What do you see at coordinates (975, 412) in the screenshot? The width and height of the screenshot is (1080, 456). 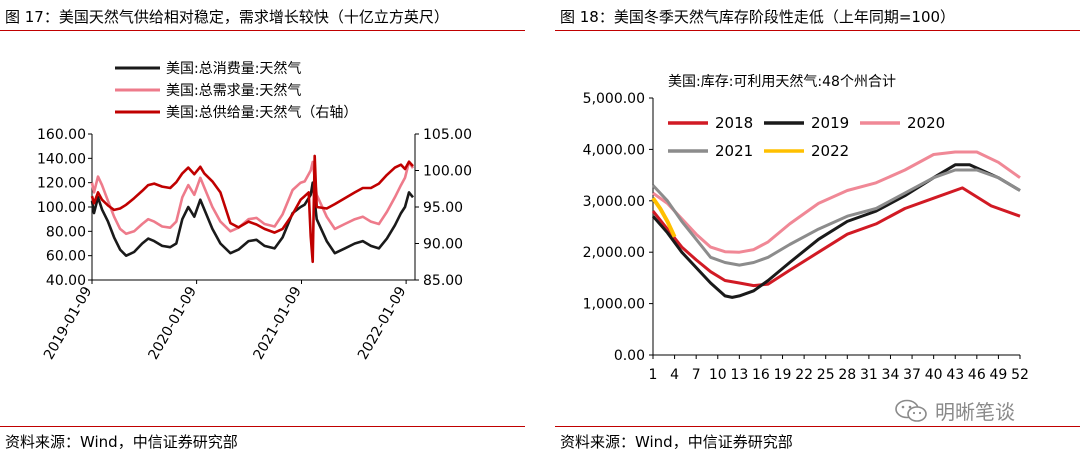 I see `watermark-text: 明晰笔谈` at bounding box center [975, 412].